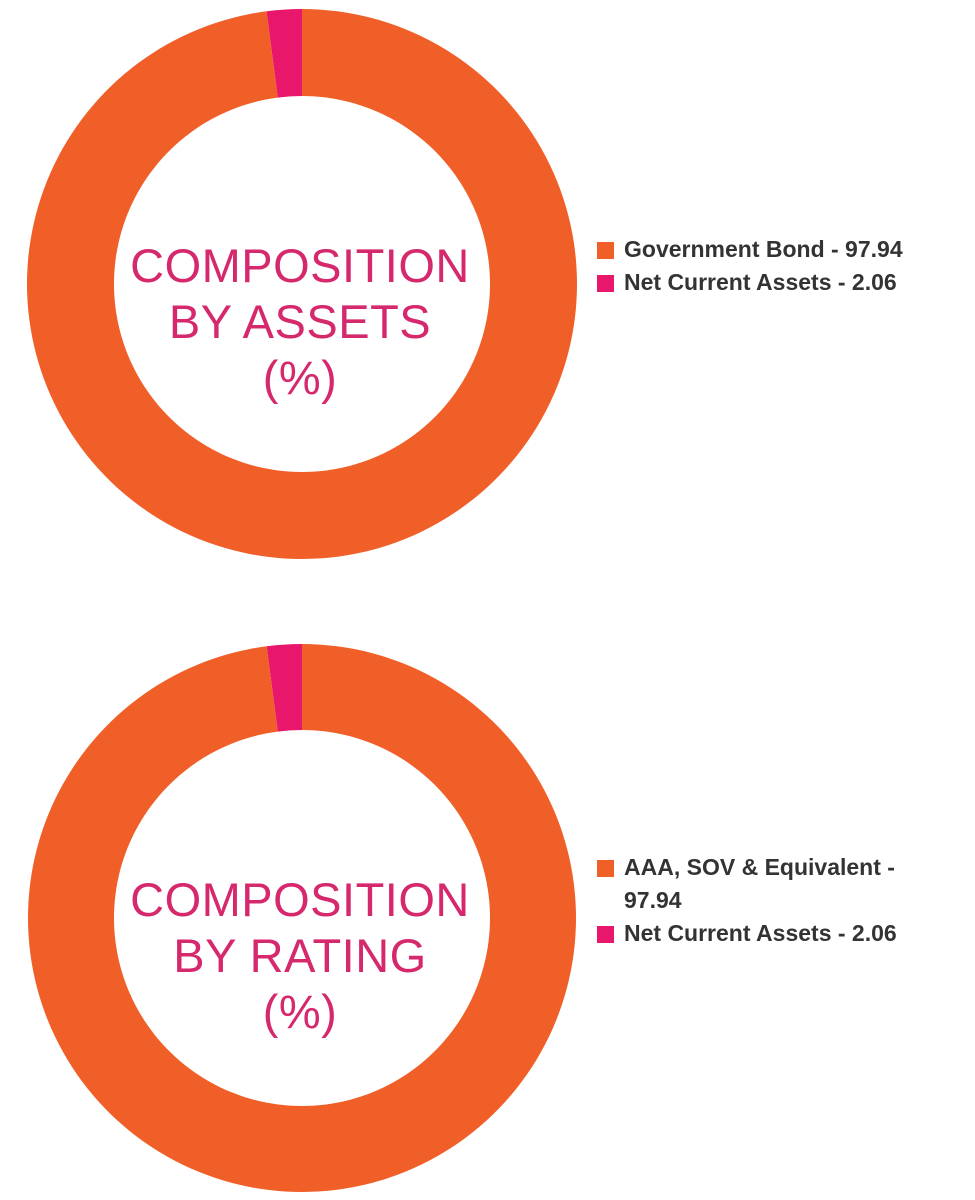 The image size is (975, 1200). What do you see at coordinates (759, 883) in the screenshot?
I see `legend-label: AAA, SOV & Equivalent - 97.94` at bounding box center [759, 883].